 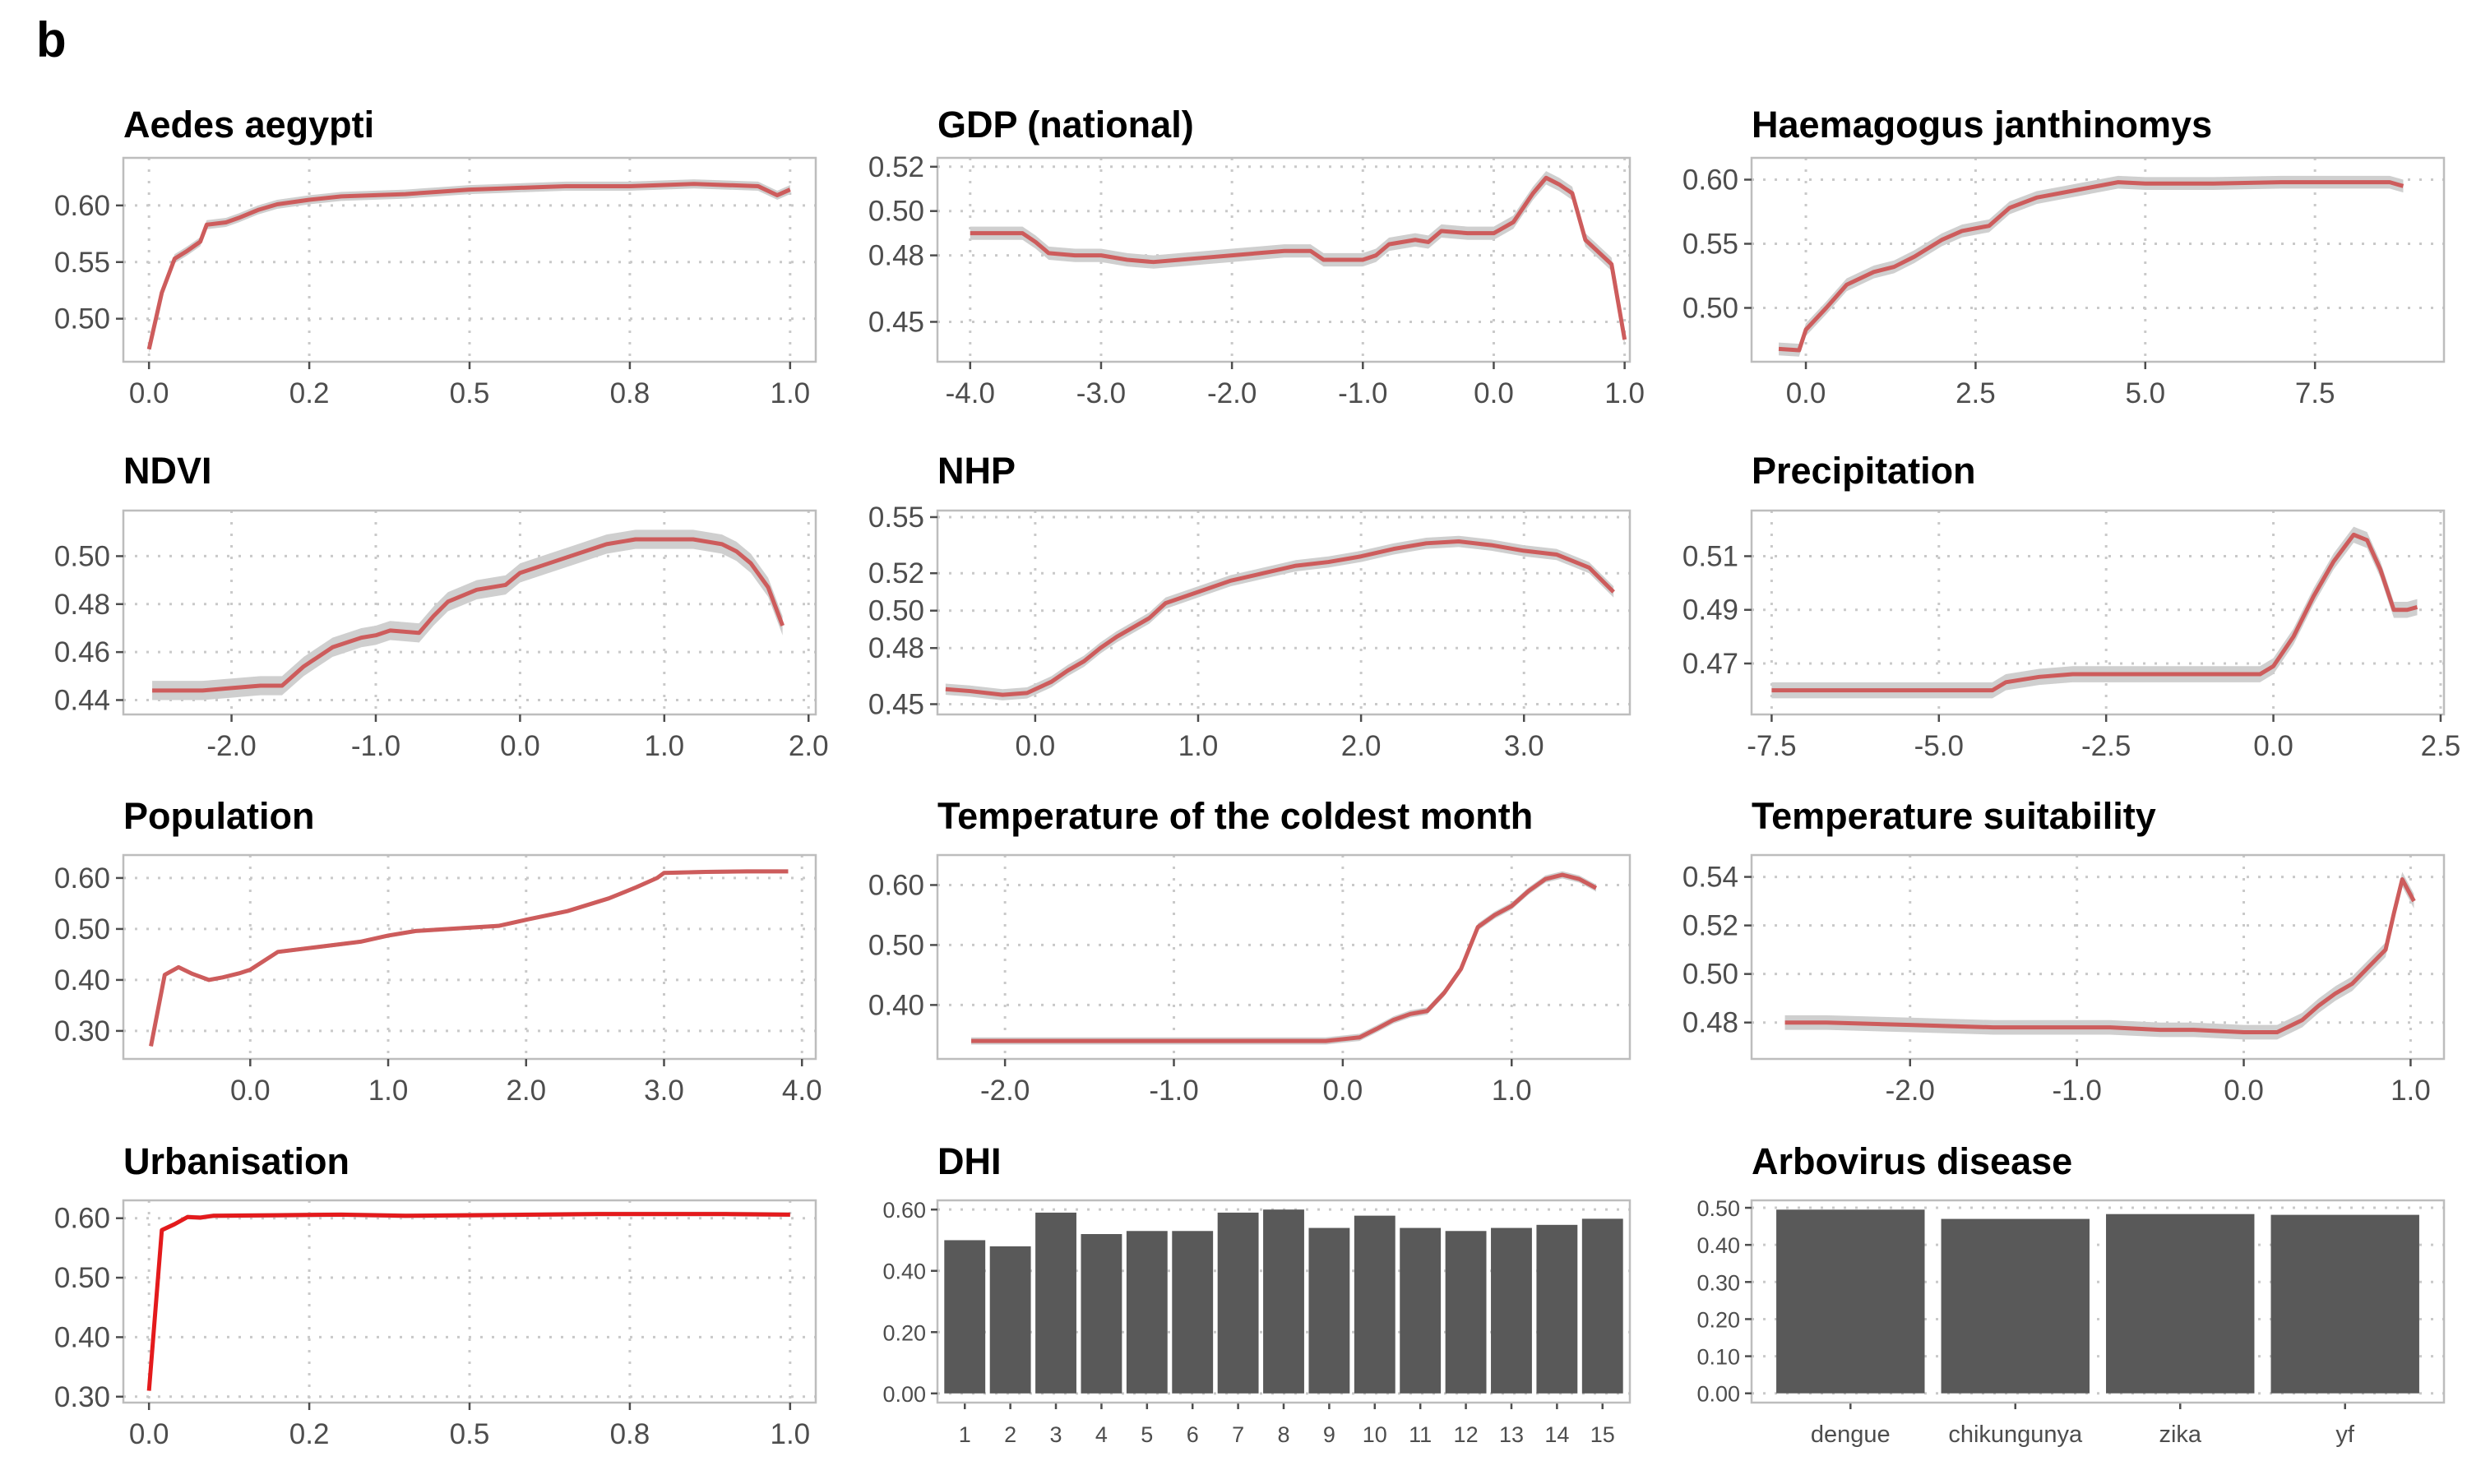 I want to click on chart-3-ytick-label-2: 0.60, so click(x=1710, y=180).